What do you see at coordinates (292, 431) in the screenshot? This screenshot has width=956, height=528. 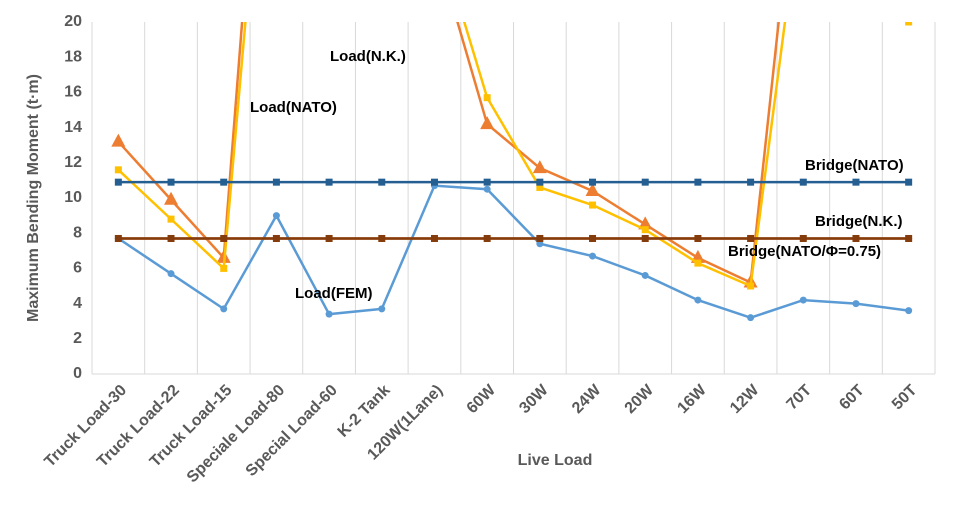 I see `x-tick-label: Special Load-60` at bounding box center [292, 431].